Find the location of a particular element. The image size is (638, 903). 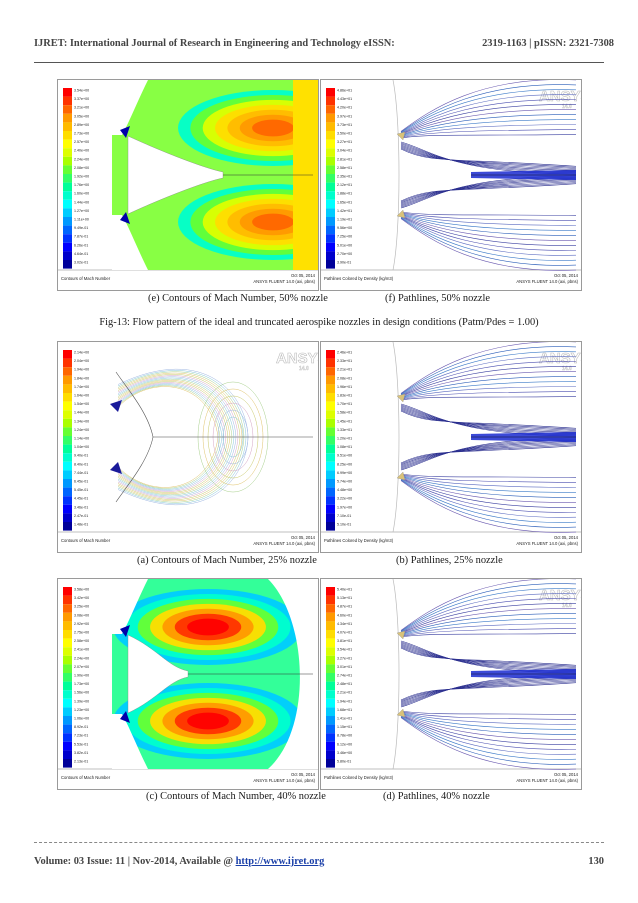

legend-label: 1.58e+01 is located at coordinates (344, 413).